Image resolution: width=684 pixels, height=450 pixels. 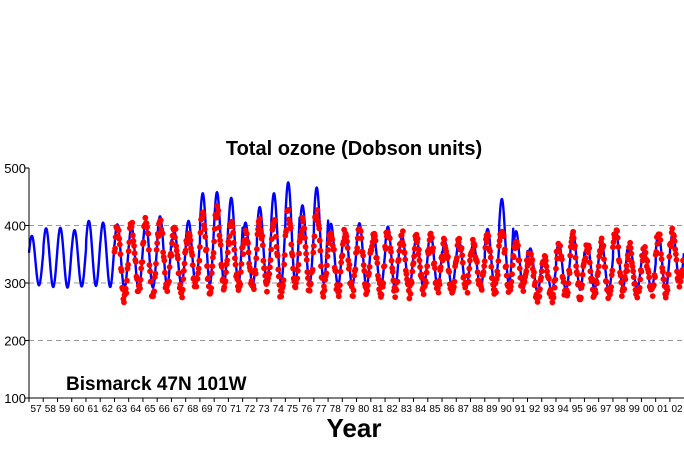 What do you see at coordinates (193, 409) in the screenshot?
I see `x-tick-label: 68` at bounding box center [193, 409].